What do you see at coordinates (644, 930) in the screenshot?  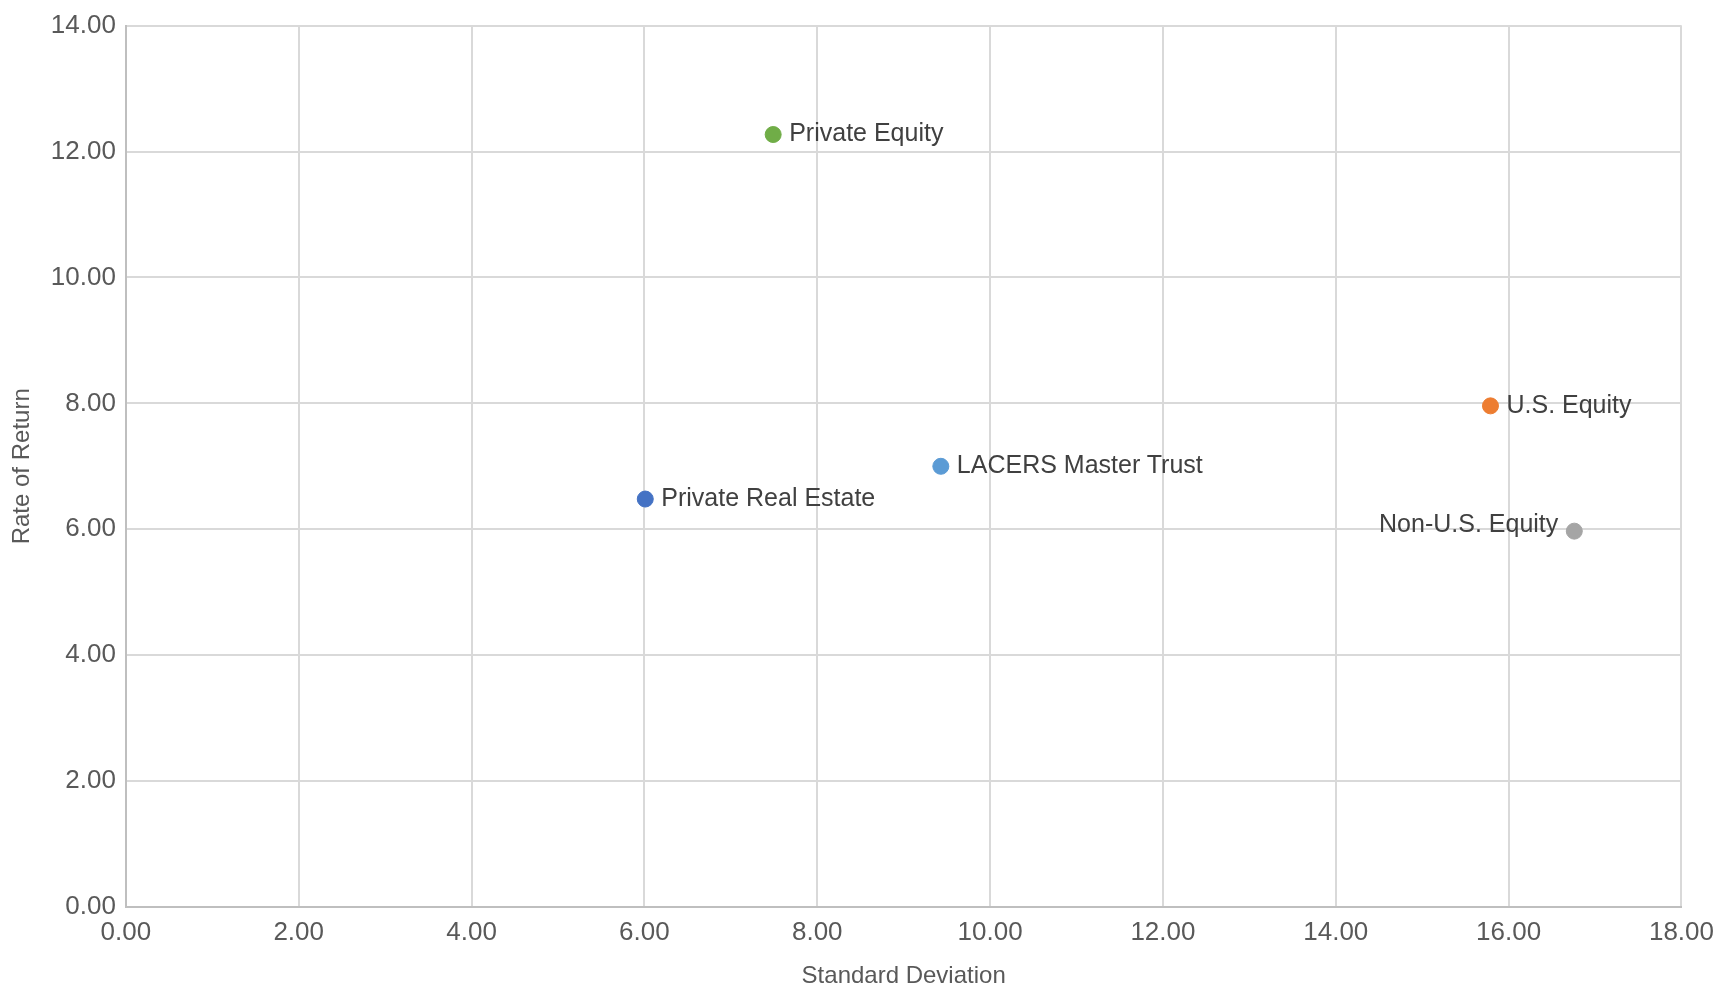 I see `x-tick-label: 6.00` at bounding box center [644, 930].